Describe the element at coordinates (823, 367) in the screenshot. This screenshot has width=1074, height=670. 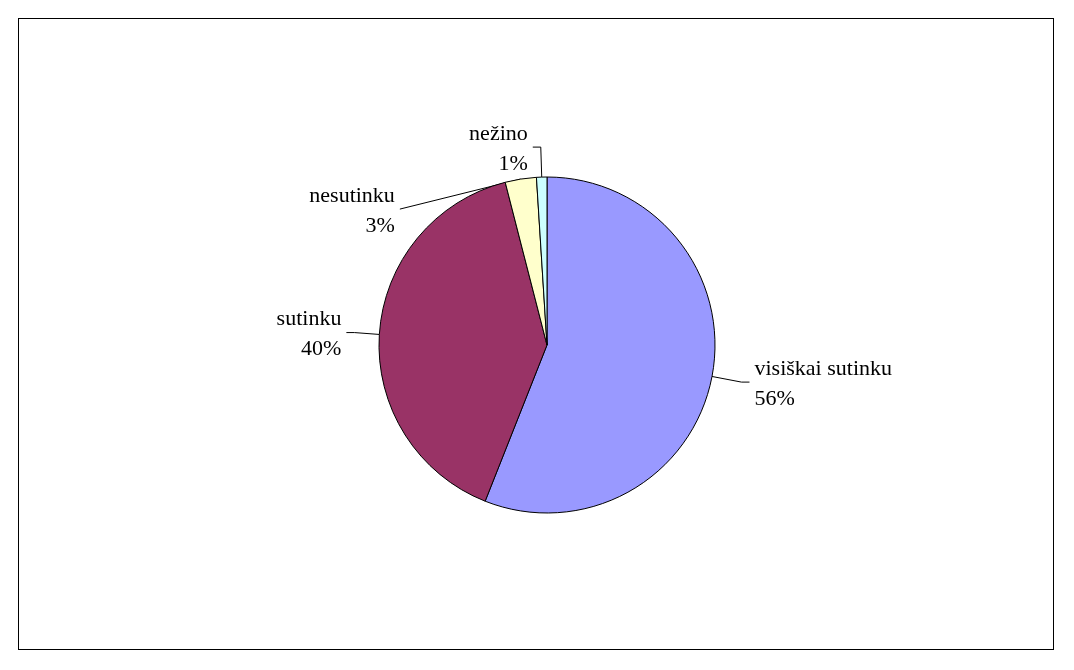
I see `slice-label: visiškai sutinku` at that location.